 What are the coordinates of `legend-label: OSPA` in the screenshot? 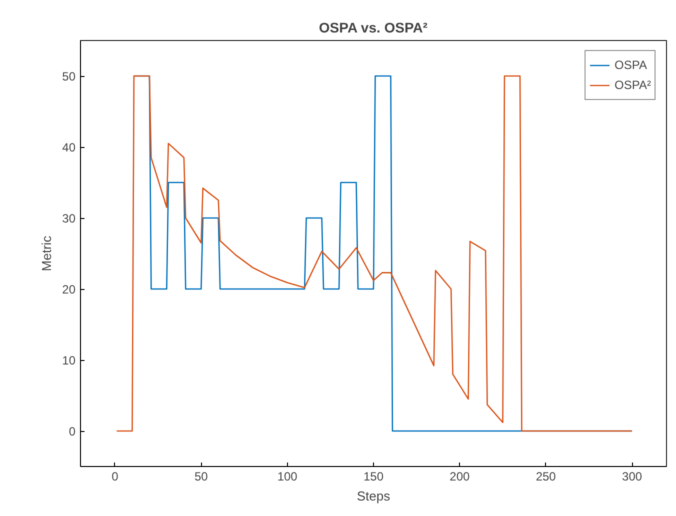 It's located at (631, 65).